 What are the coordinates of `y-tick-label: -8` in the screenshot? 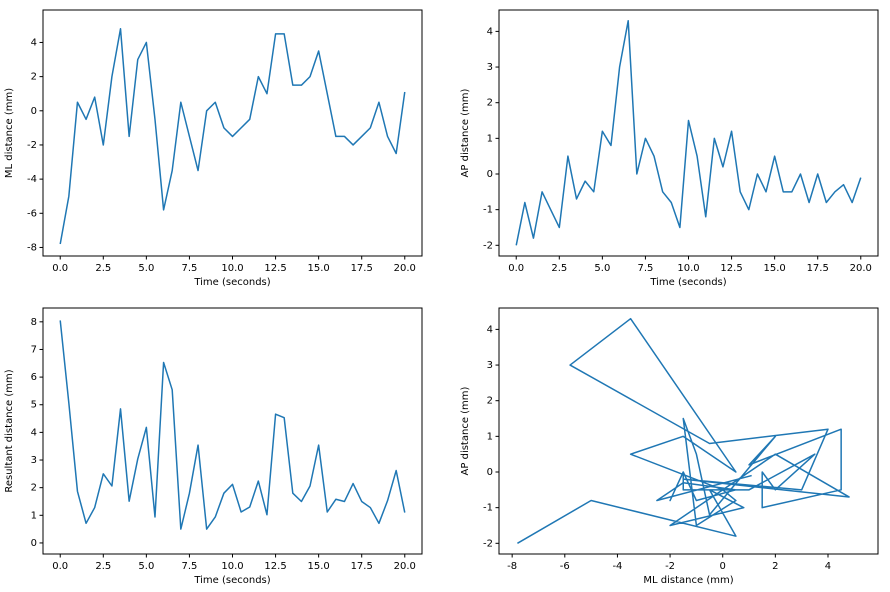 It's located at (32, 247).